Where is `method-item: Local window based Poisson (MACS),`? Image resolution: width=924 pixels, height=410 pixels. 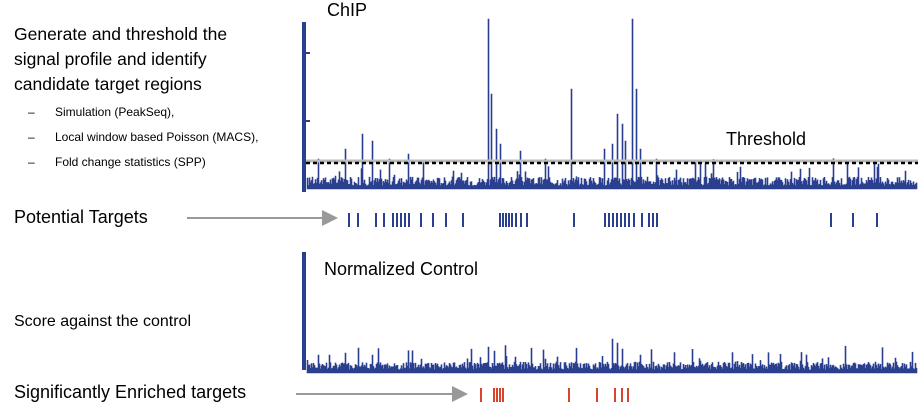 method-item: Local window based Poisson (MACS), is located at coordinates (143, 137).